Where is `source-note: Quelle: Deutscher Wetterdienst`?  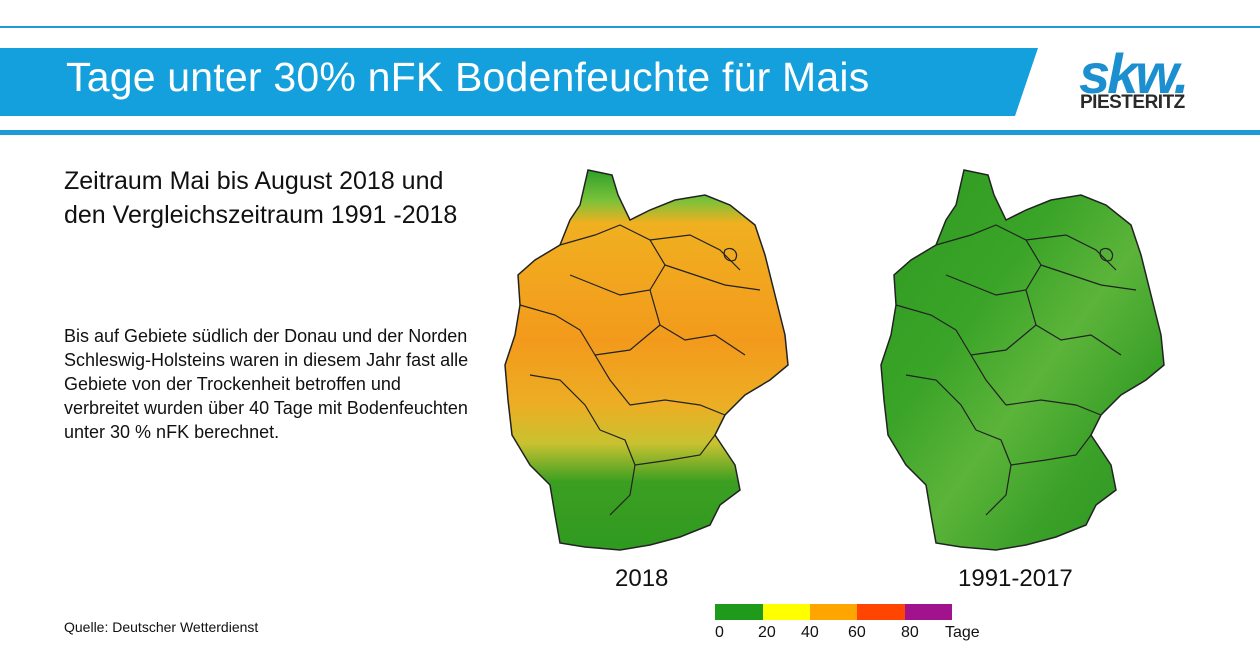
source-note: Quelle: Deutscher Wetterdienst is located at coordinates (161, 627).